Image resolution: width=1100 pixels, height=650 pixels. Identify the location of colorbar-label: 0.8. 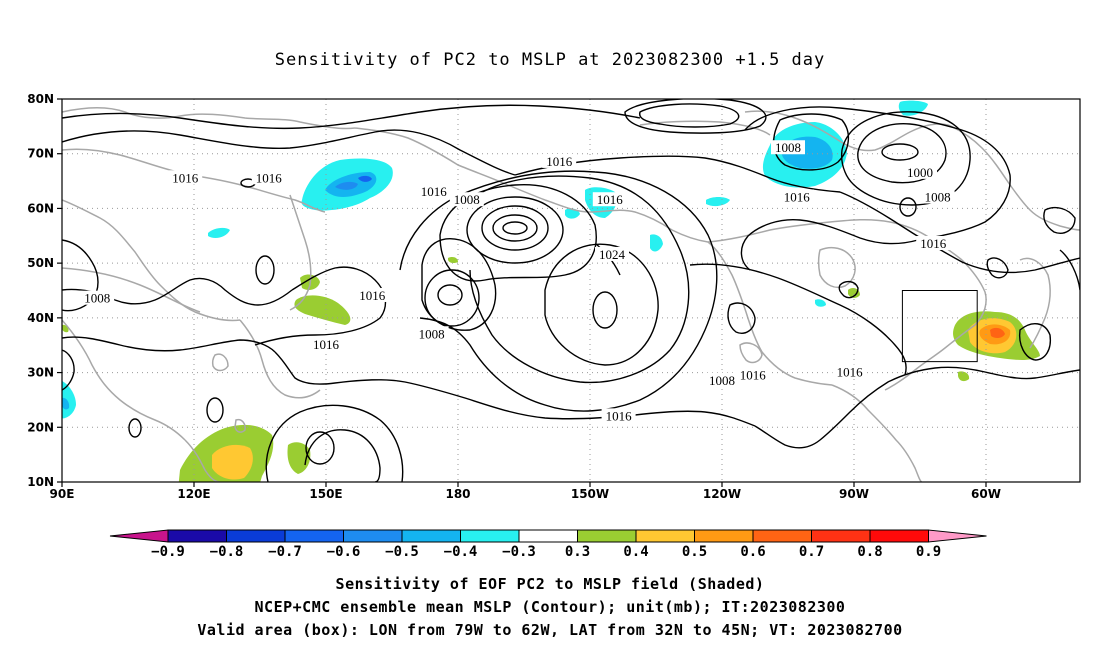
(869, 552).